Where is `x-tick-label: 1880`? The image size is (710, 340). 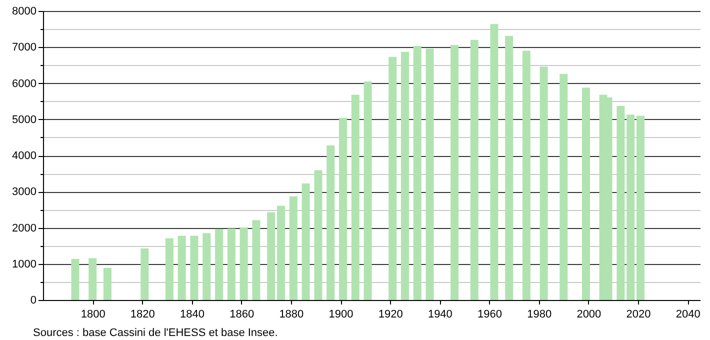
x-tick-label: 1880 is located at coordinates (291, 314).